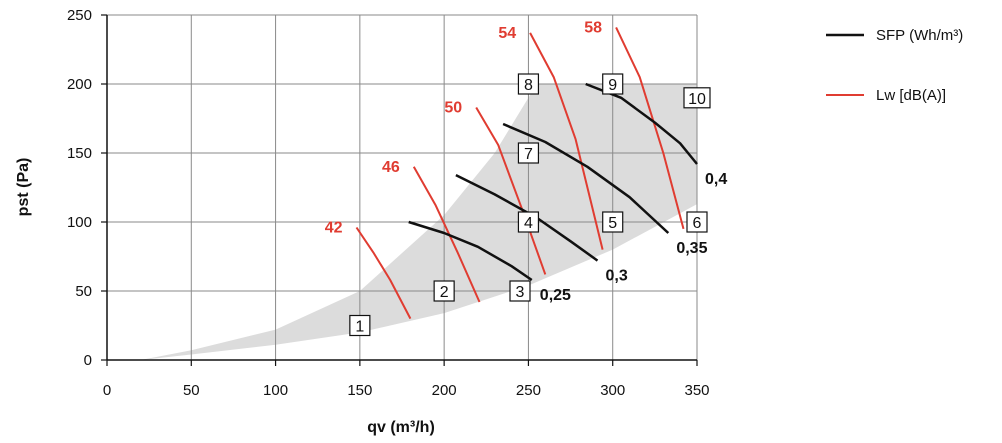 The image size is (1002, 443). What do you see at coordinates (444, 390) in the screenshot?
I see `x-tick-label: 200` at bounding box center [444, 390].